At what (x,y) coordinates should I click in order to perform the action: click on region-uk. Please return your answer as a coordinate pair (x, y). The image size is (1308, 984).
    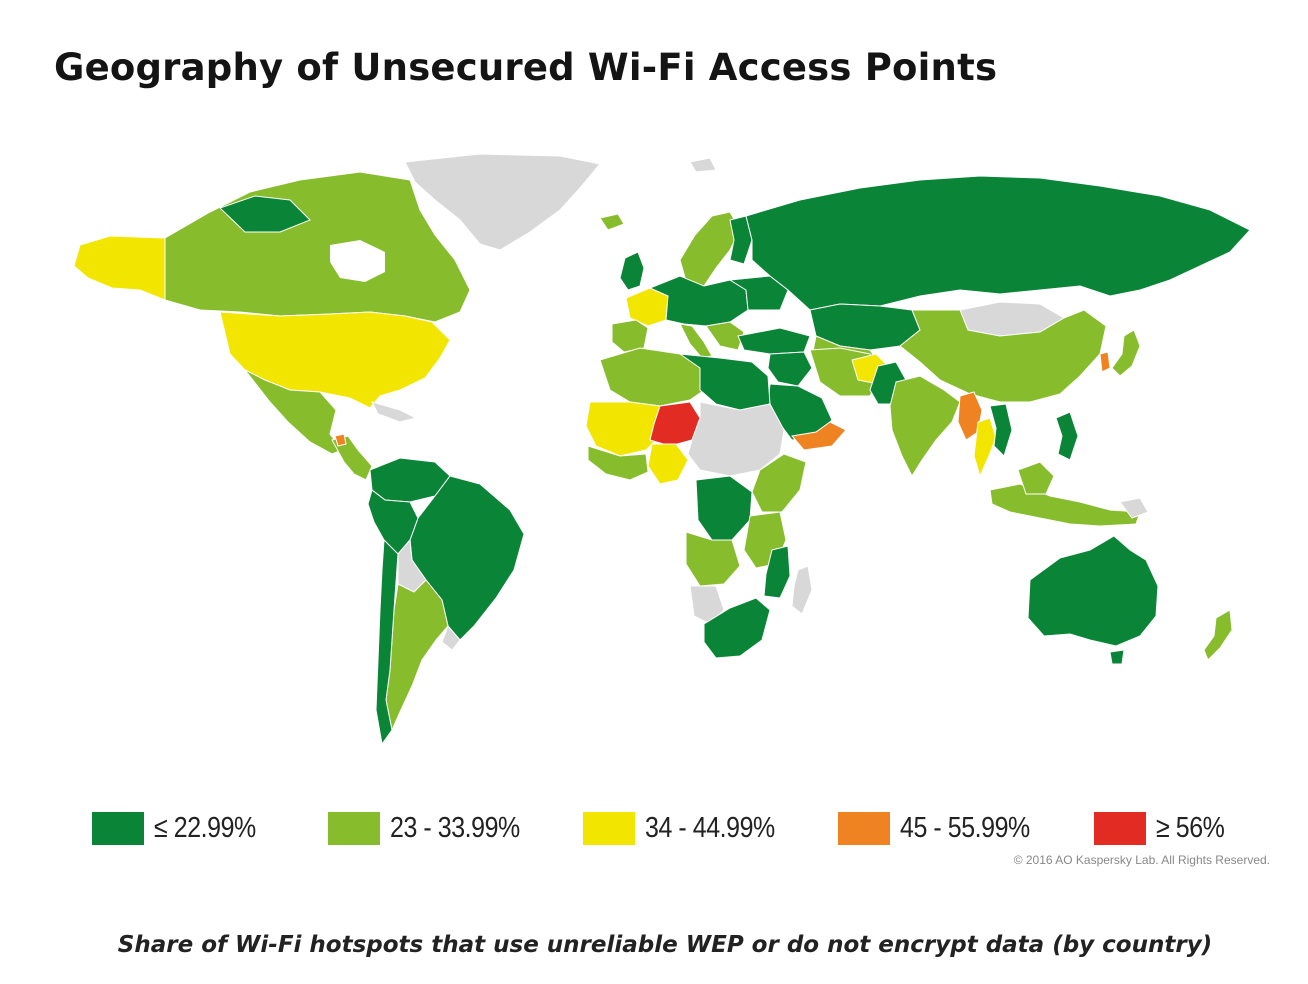
    Looking at the image, I should click on (632, 271).